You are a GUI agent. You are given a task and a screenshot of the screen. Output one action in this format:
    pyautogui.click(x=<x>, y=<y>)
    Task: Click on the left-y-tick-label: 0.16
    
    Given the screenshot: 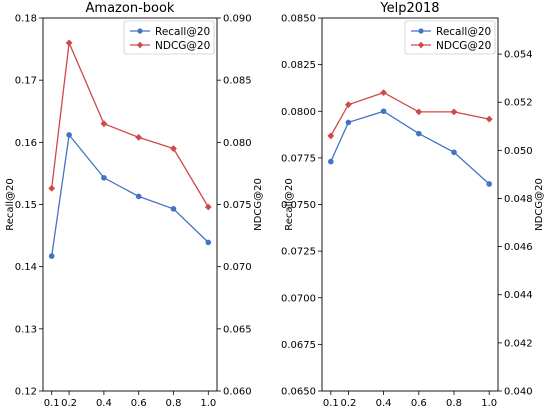 What is the action you would take?
    pyautogui.click(x=26, y=143)
    